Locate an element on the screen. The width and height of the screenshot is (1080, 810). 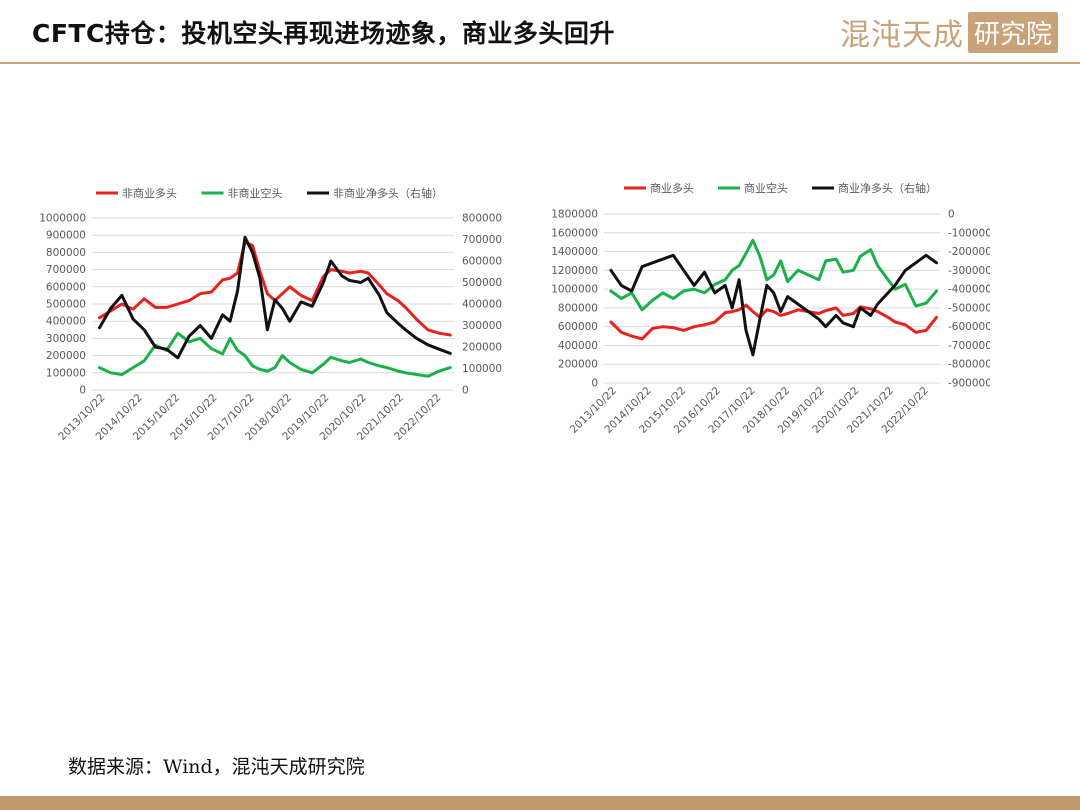
y-left-tick-label: 1800000 is located at coordinates (574, 215).